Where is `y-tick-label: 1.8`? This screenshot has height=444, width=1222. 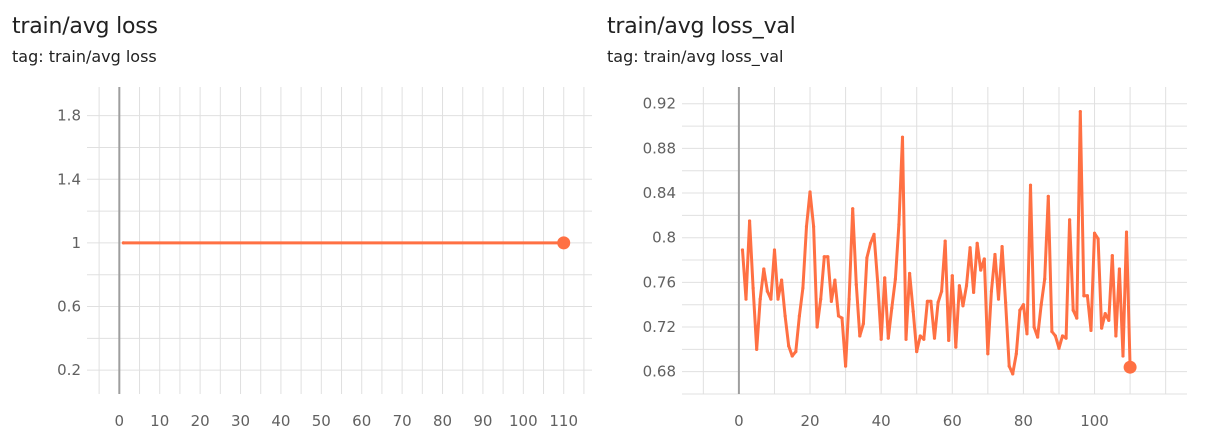 y-tick-label: 1.8 is located at coordinates (69, 116).